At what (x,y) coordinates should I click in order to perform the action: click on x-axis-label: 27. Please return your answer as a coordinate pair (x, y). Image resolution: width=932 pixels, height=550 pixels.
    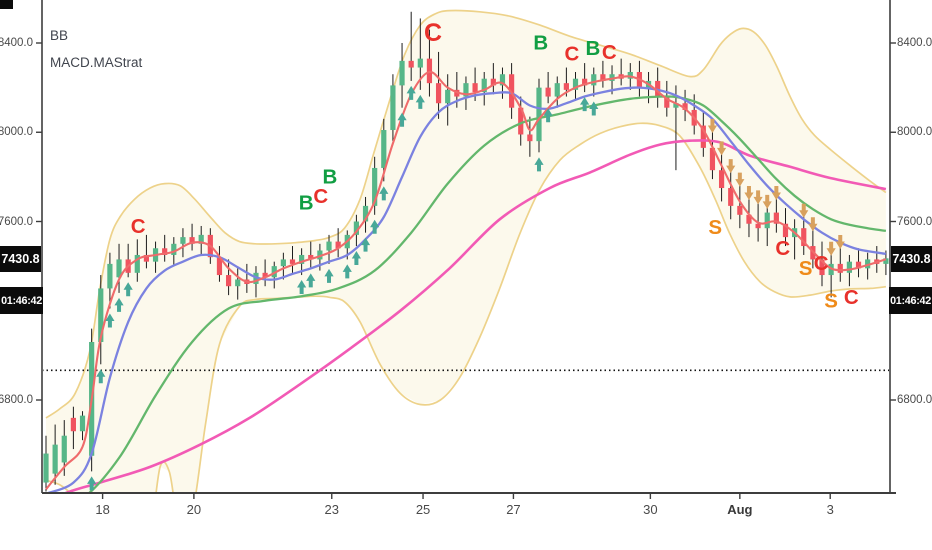
    Looking at the image, I should click on (513, 509).